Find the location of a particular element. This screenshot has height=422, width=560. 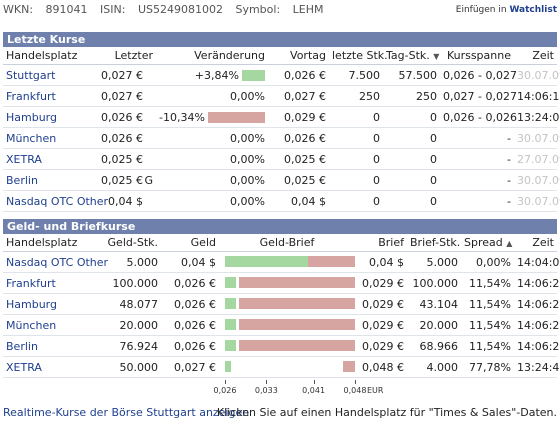

col-geld-brief: Geld-Brief is located at coordinates (287, 243).